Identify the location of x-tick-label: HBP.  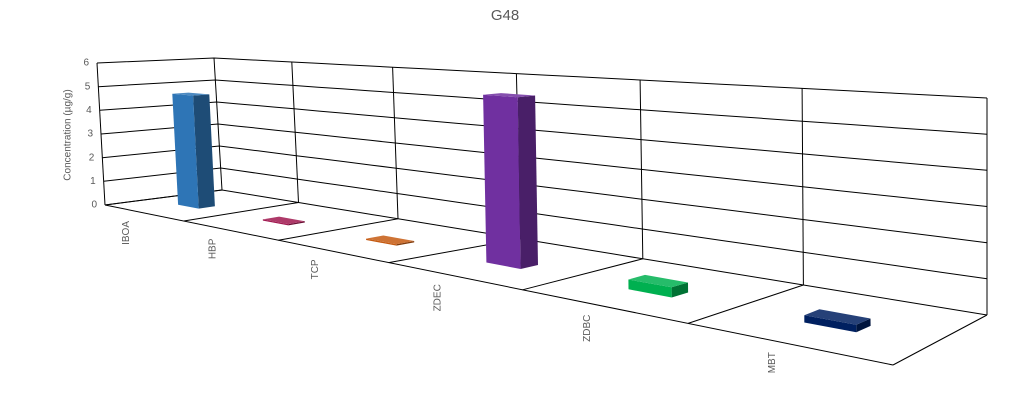
(213, 248).